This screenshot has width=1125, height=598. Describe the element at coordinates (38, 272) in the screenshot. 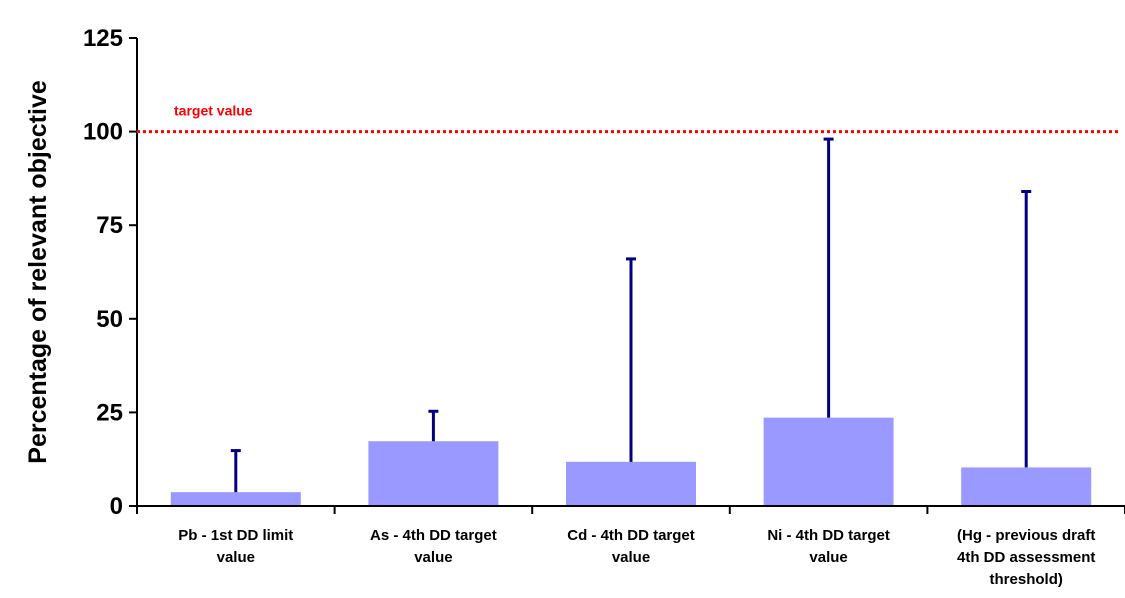

I see `y-axis-label: Percentage of relevant objective` at that location.